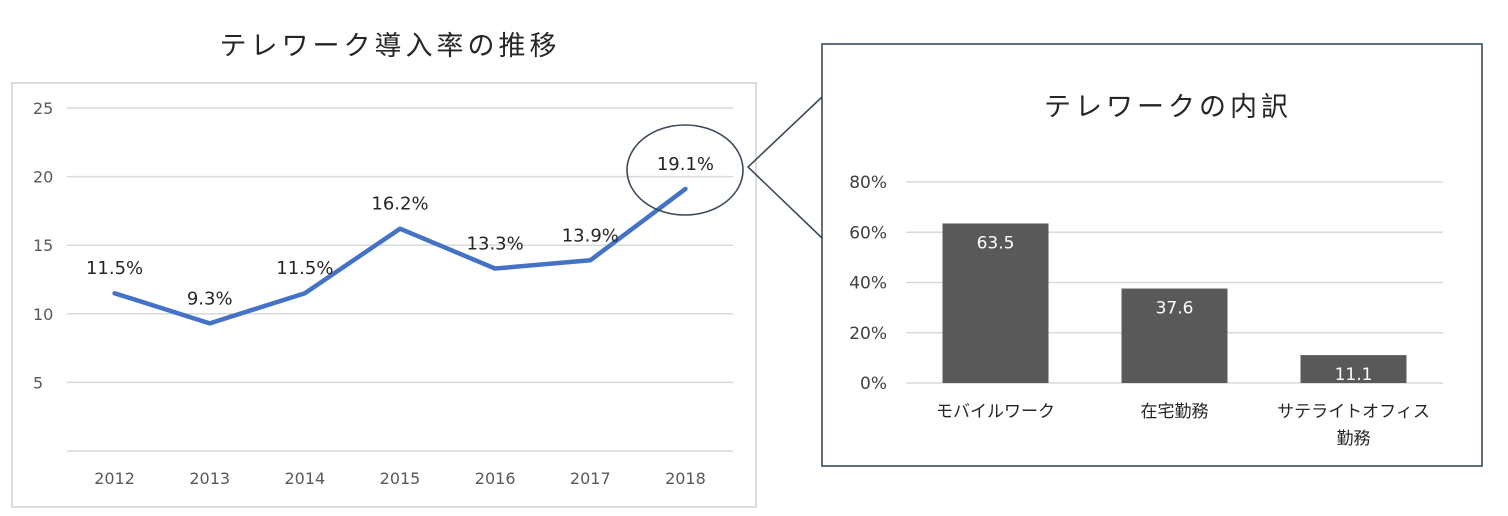 Image resolution: width=1508 pixels, height=516 pixels. What do you see at coordinates (43, 245) in the screenshot?
I see `line-chart-ytick-label: 15` at bounding box center [43, 245].